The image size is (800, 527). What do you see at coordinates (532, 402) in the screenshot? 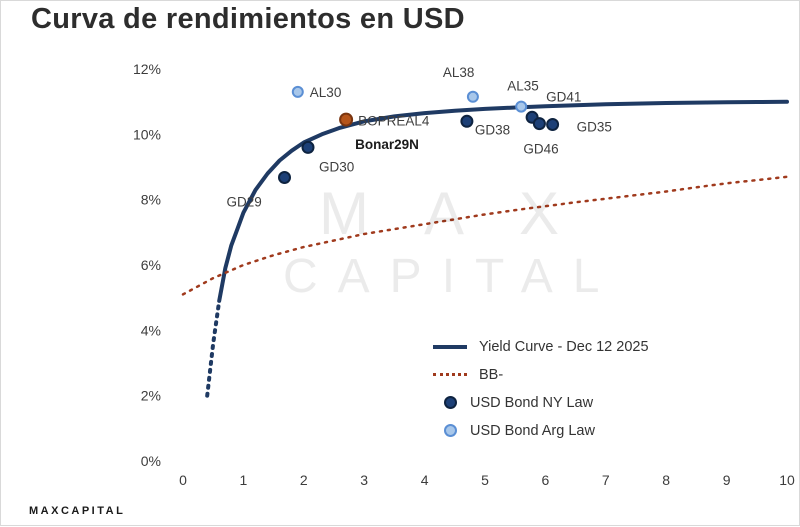
I see `legend-label: USD Bond NY Law` at bounding box center [532, 402].